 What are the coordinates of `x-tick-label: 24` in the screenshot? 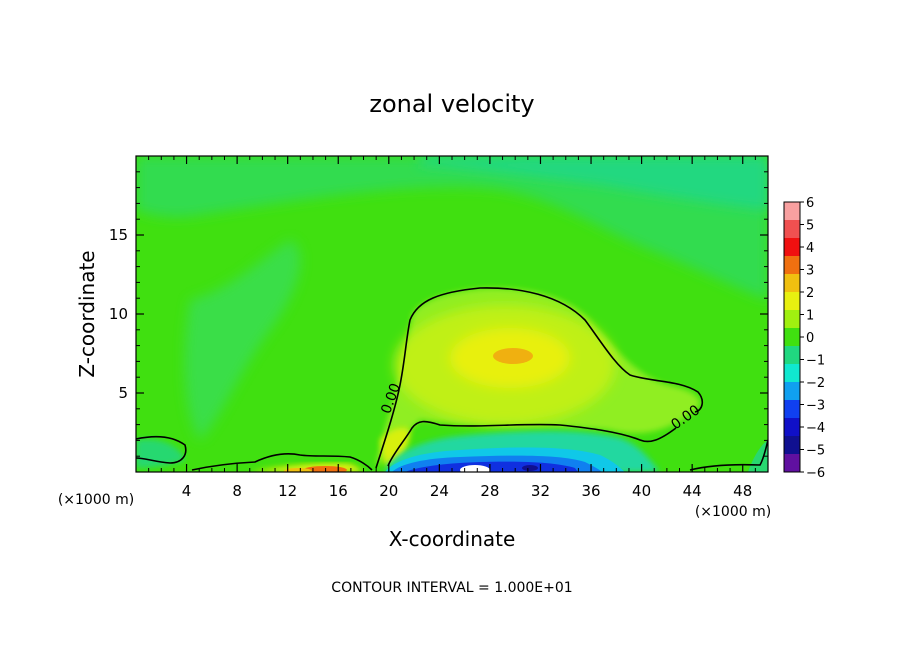 It's located at (439, 491).